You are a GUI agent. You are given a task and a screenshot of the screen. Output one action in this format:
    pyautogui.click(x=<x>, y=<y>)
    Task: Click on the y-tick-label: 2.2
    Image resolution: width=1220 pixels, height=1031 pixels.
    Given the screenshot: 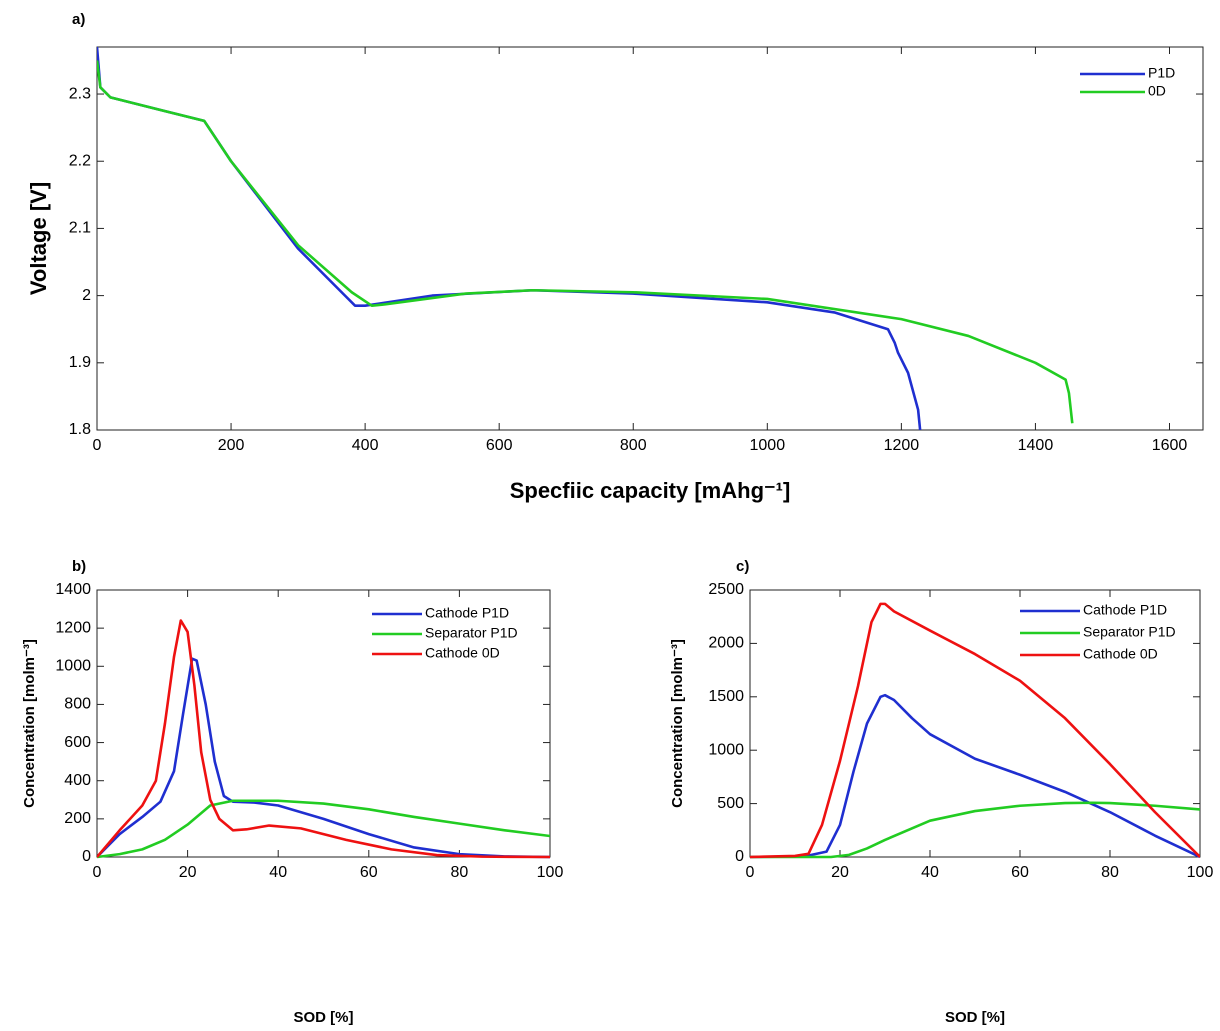 What is the action you would take?
    pyautogui.click(x=80, y=160)
    